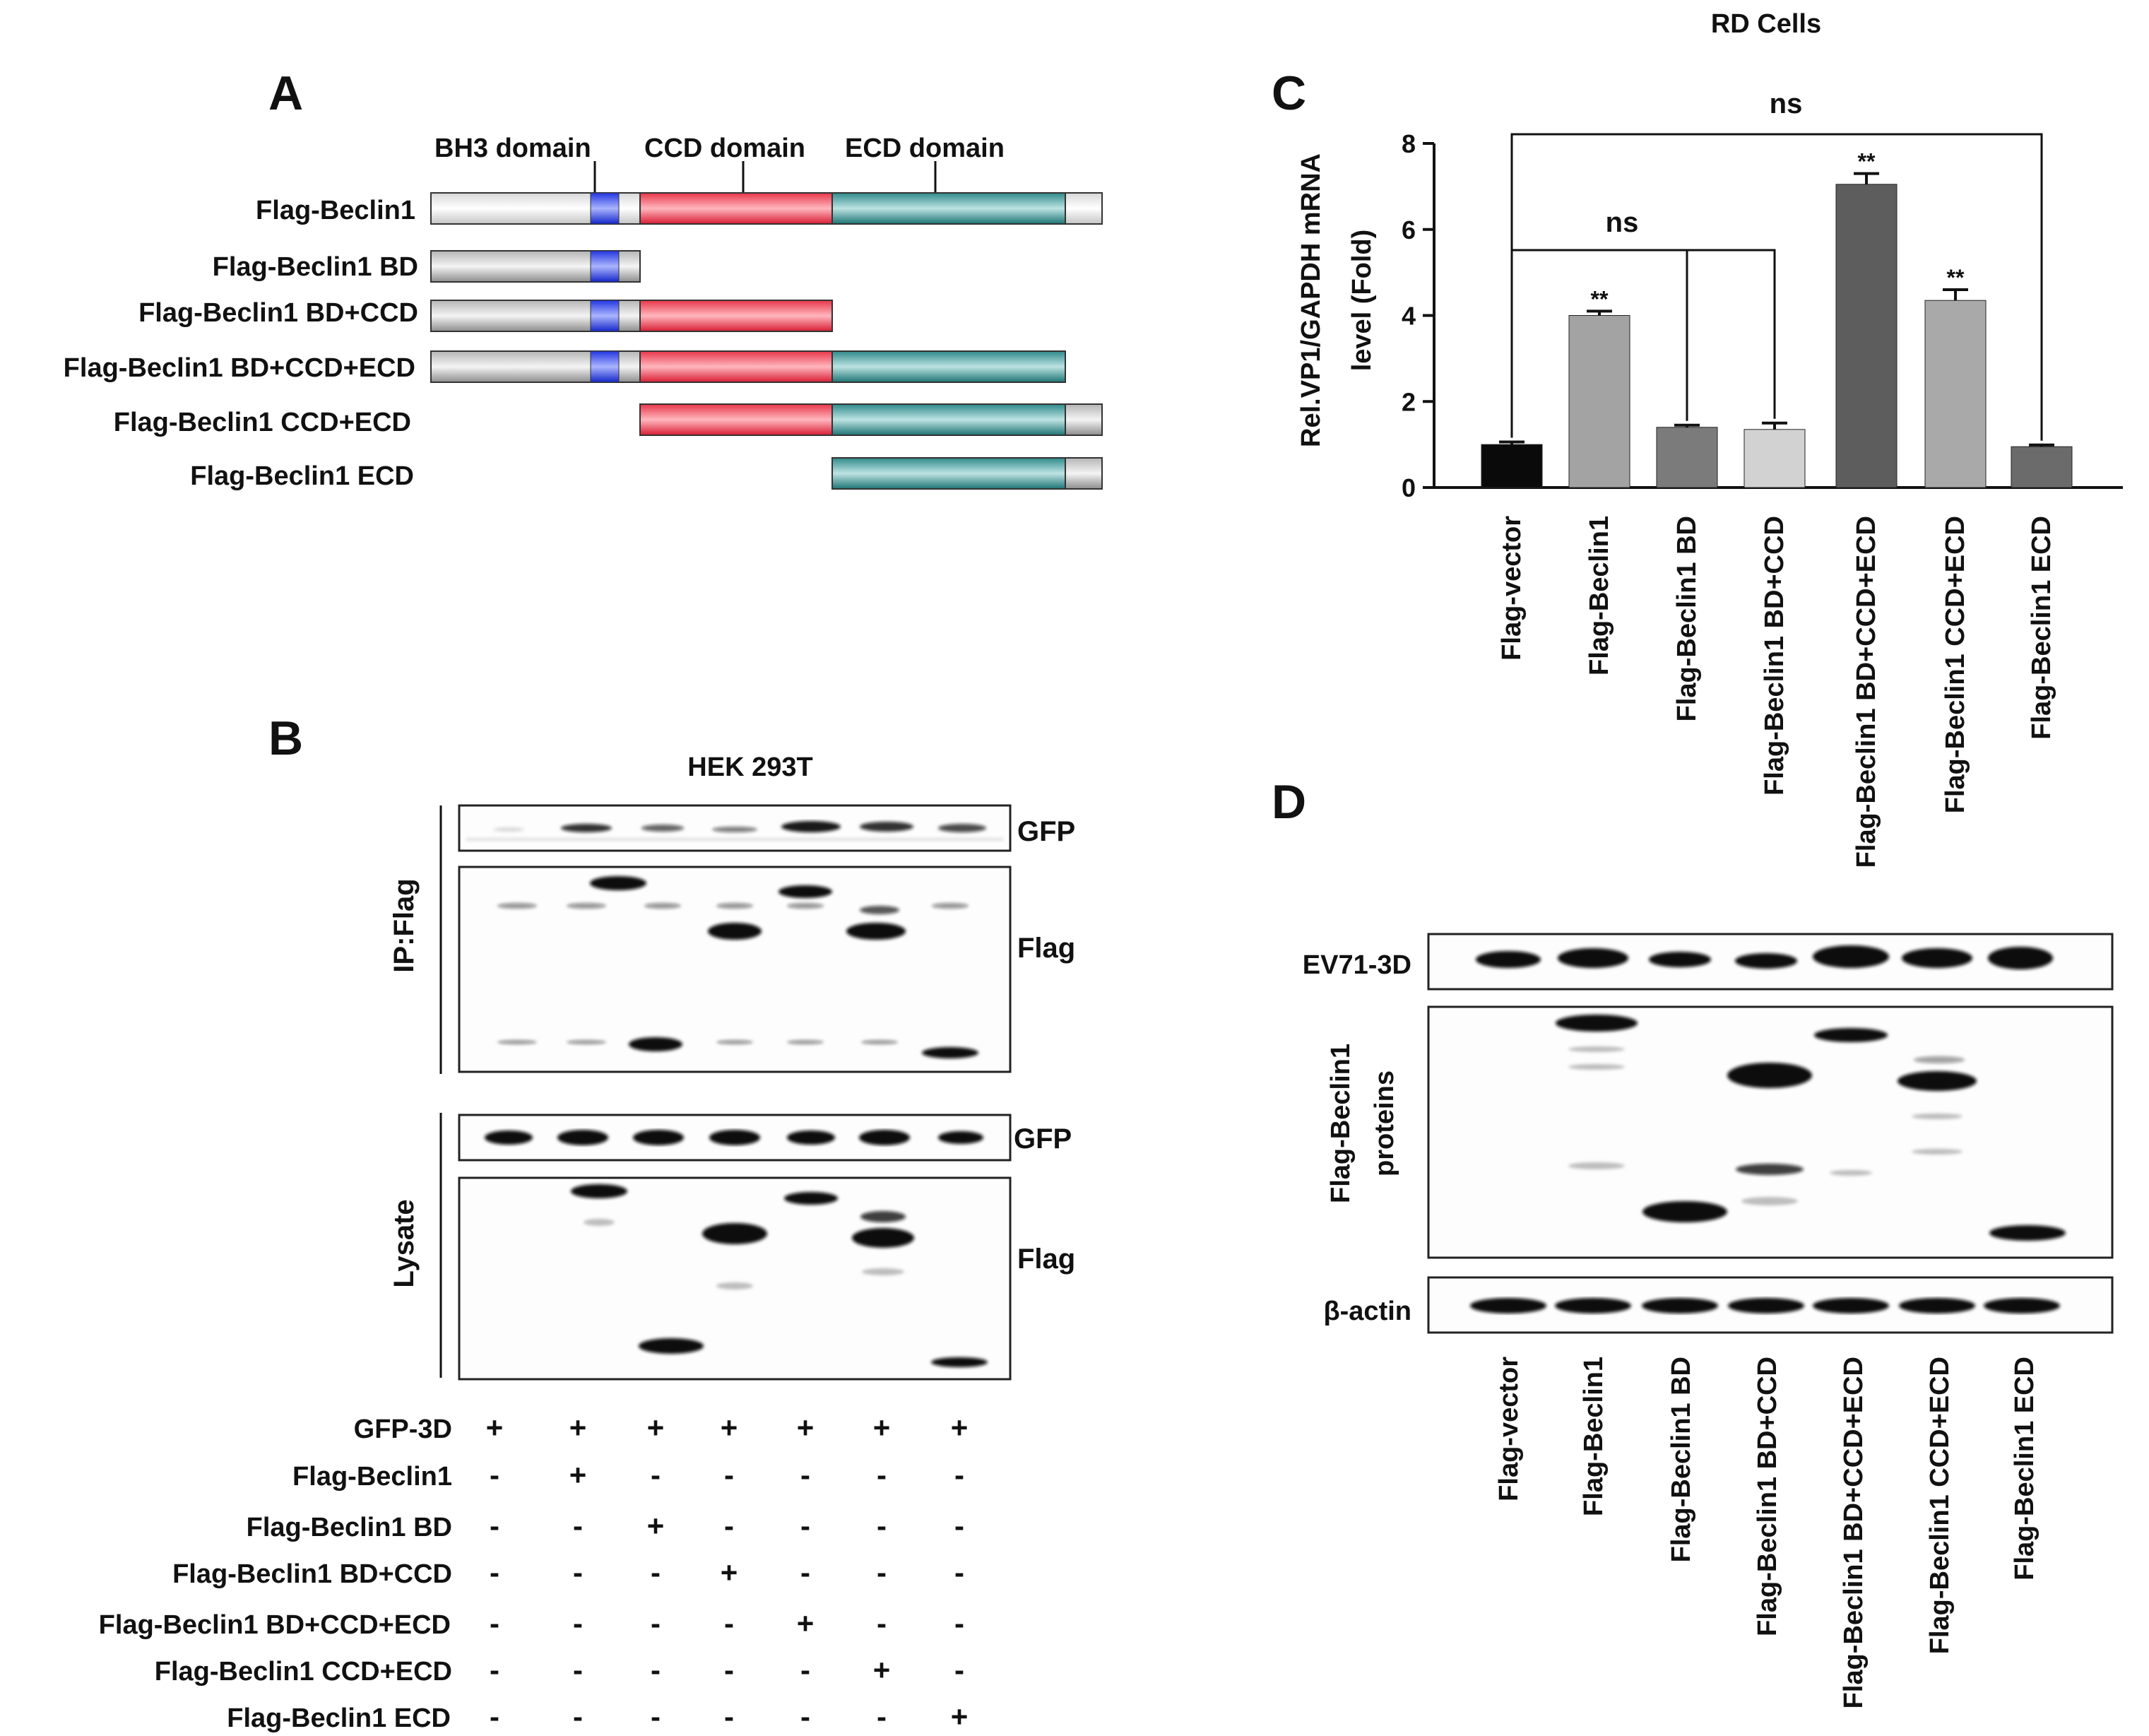  I want to click on construct-label: Flag-Beclin1 ECD, so click(302, 476).